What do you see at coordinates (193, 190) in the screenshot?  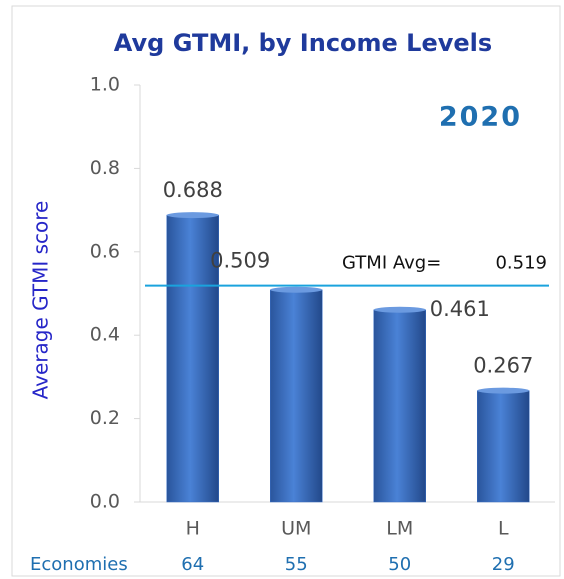 I see `value-label: 0.688` at bounding box center [193, 190].